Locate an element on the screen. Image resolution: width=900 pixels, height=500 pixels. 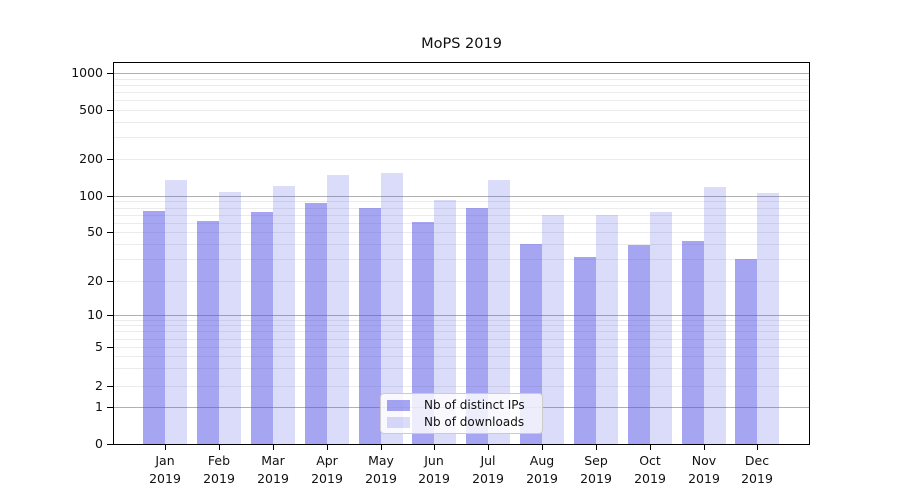
y-tick-label-50: 50 is located at coordinates (95, 231).